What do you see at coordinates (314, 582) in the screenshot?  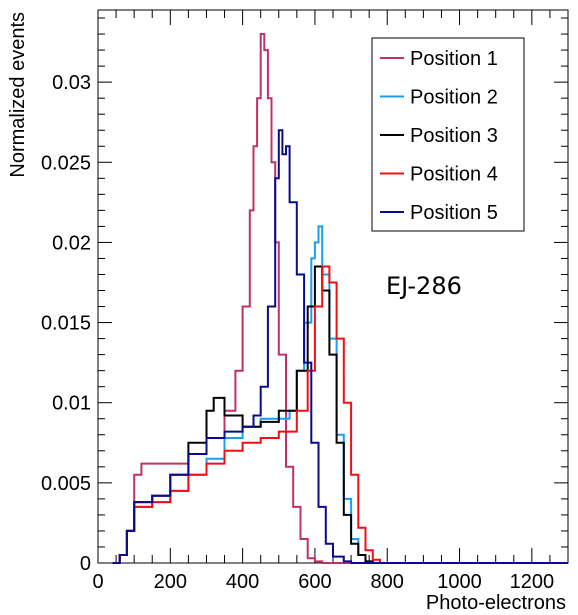 I see `x-tick-label: 600` at bounding box center [314, 582].